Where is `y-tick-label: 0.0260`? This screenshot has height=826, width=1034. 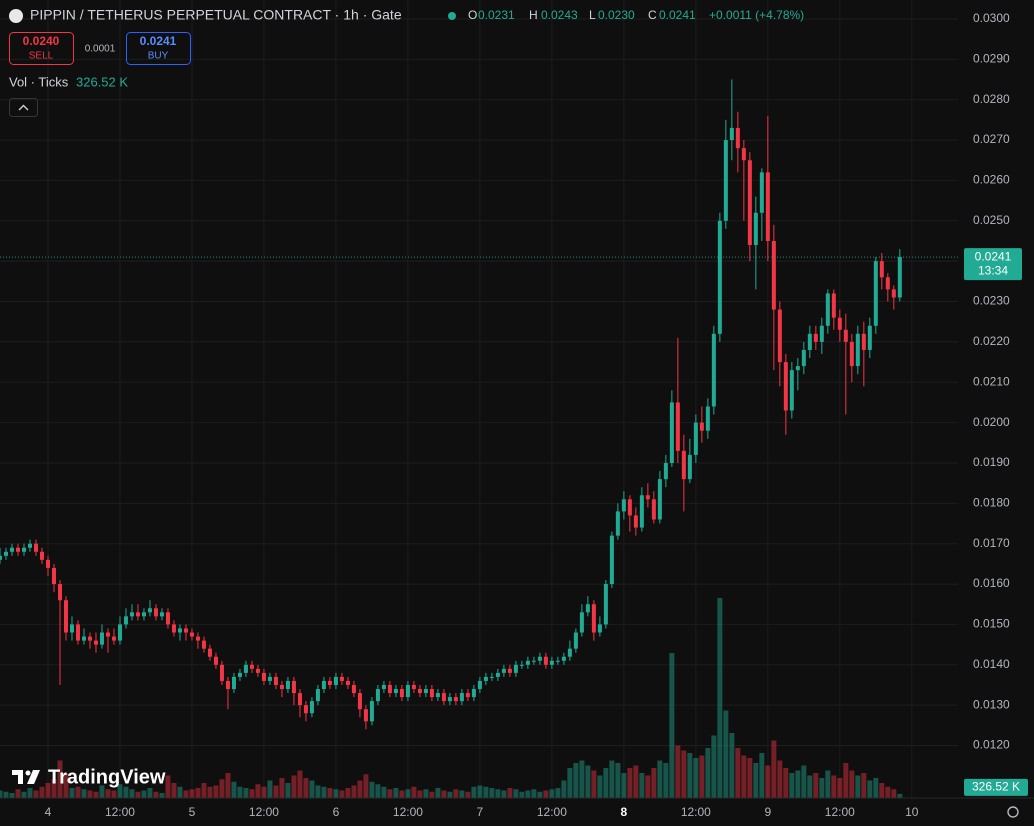 y-tick-label: 0.0260 is located at coordinates (991, 180).